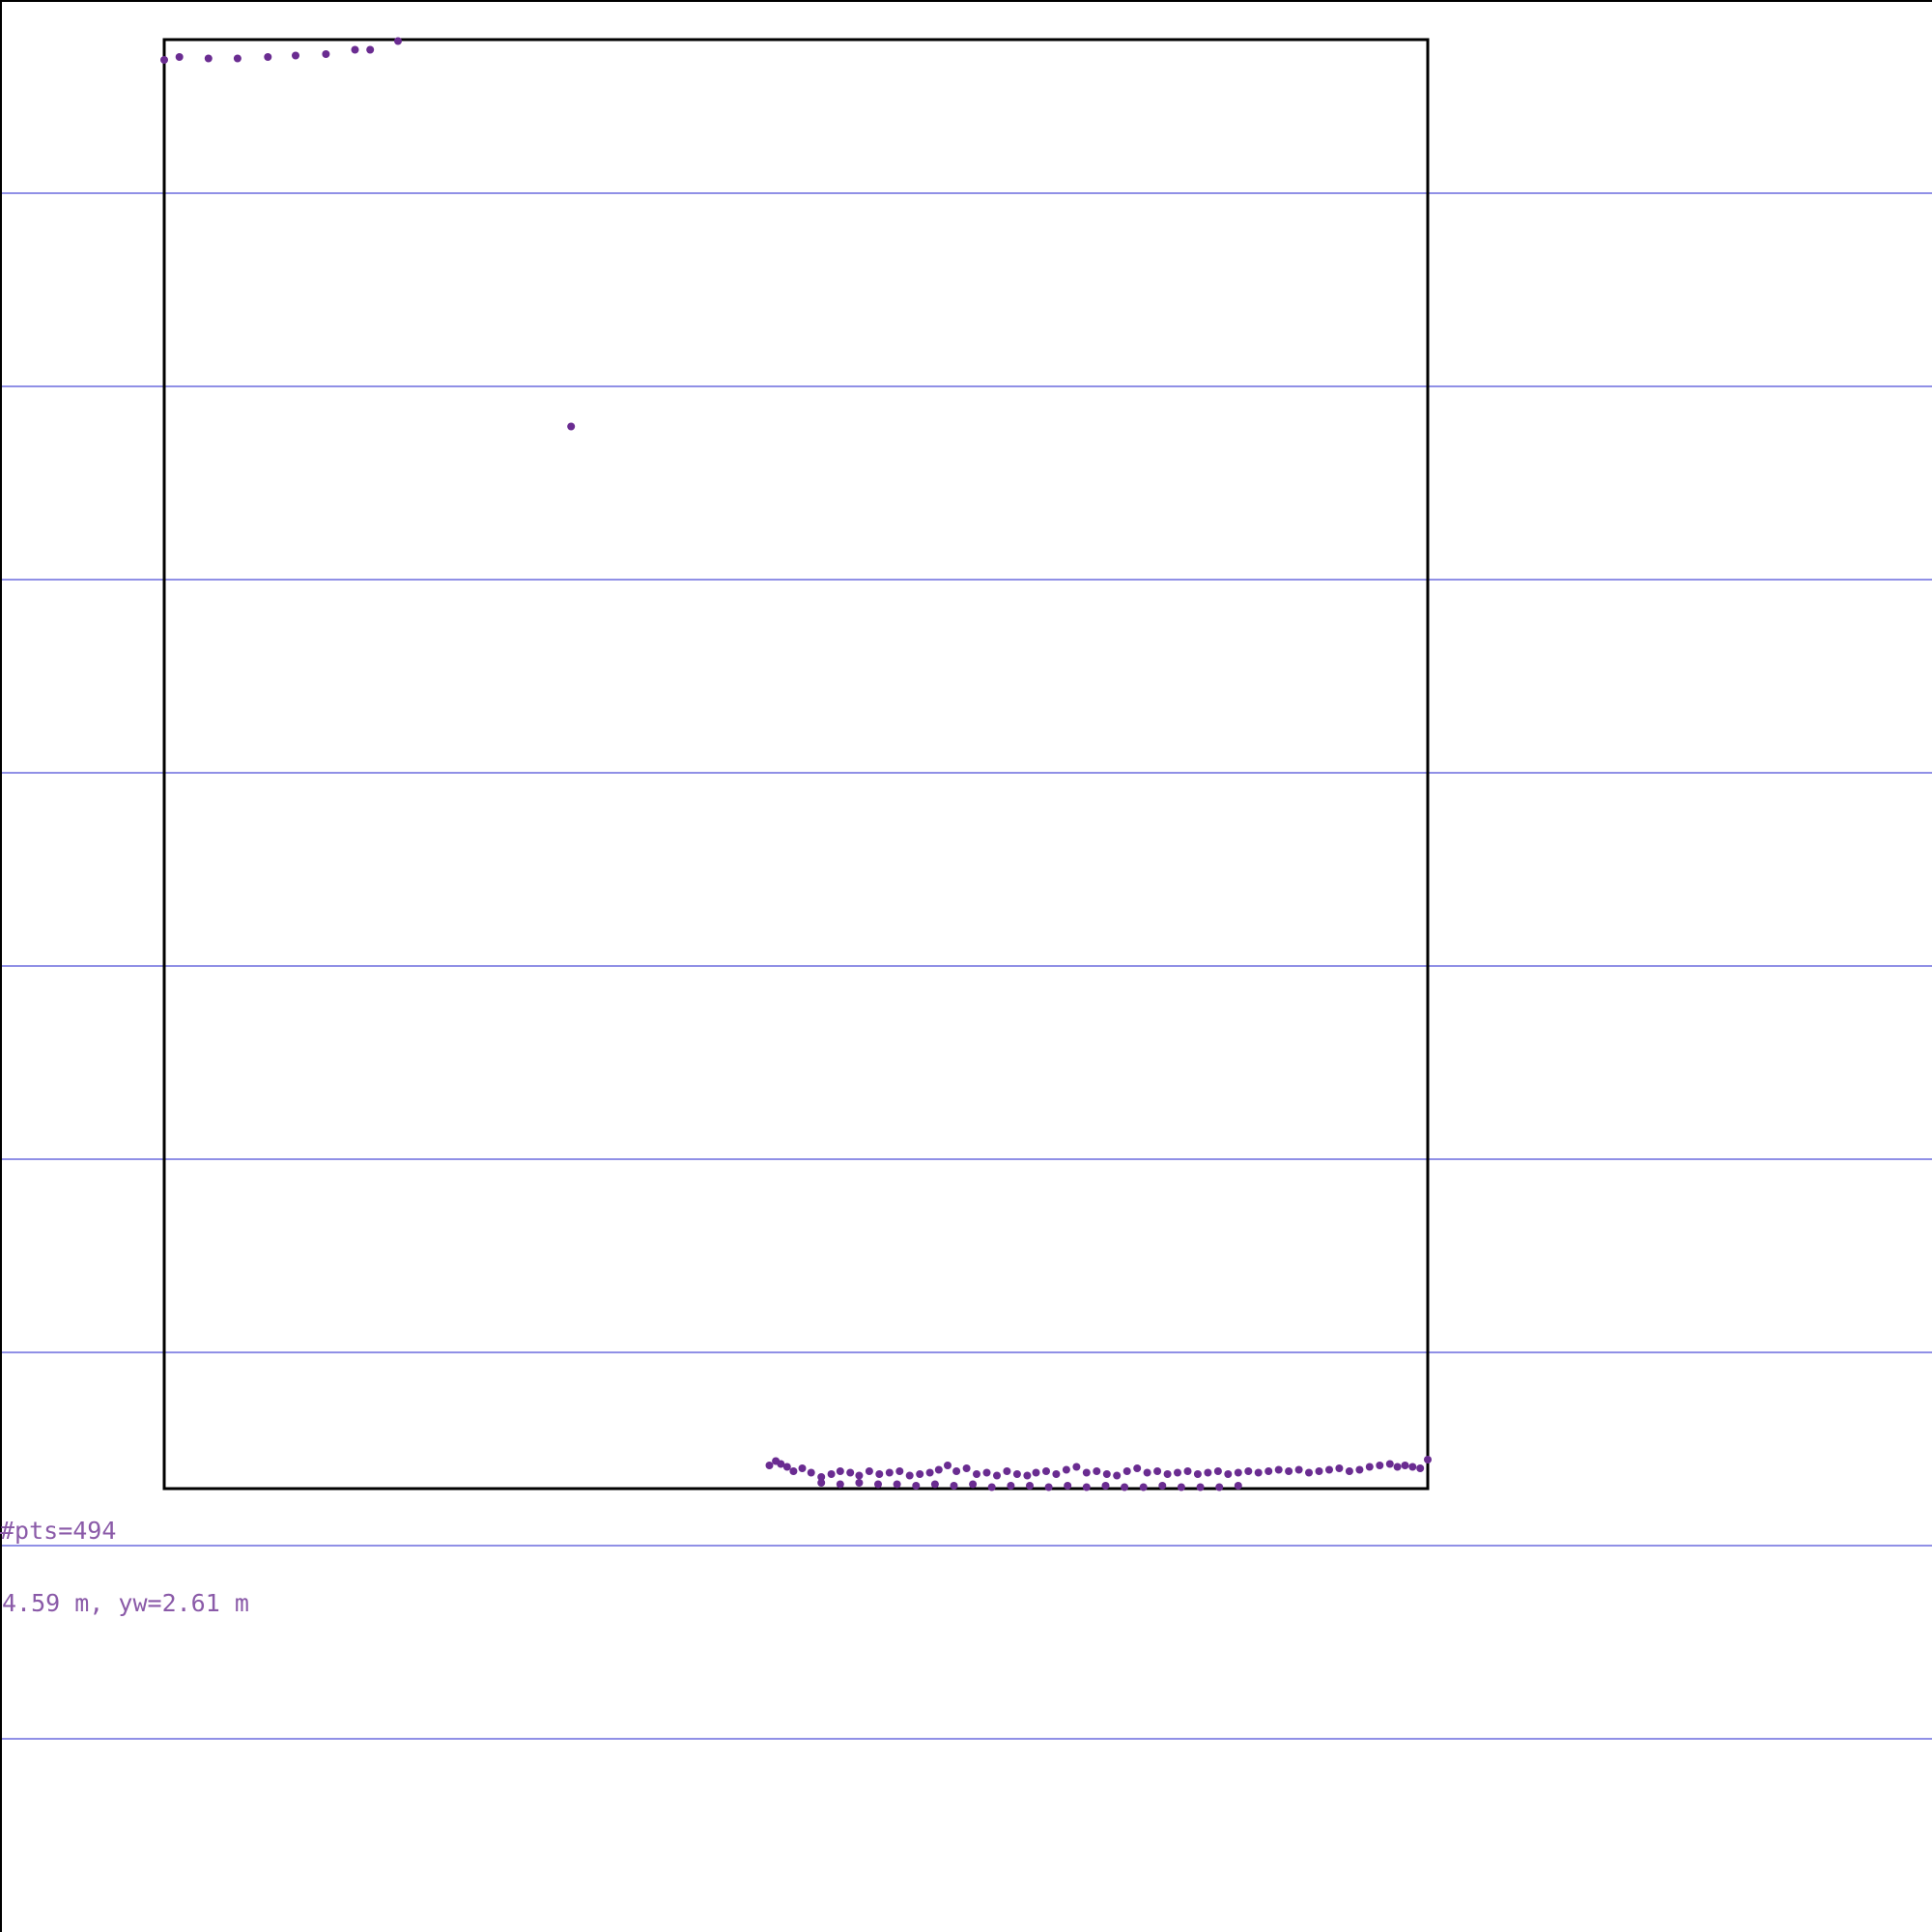  Describe the element at coordinates (125, 1603) in the screenshot. I see `extent-label: 4.59 m, yw=2.61 m` at that location.